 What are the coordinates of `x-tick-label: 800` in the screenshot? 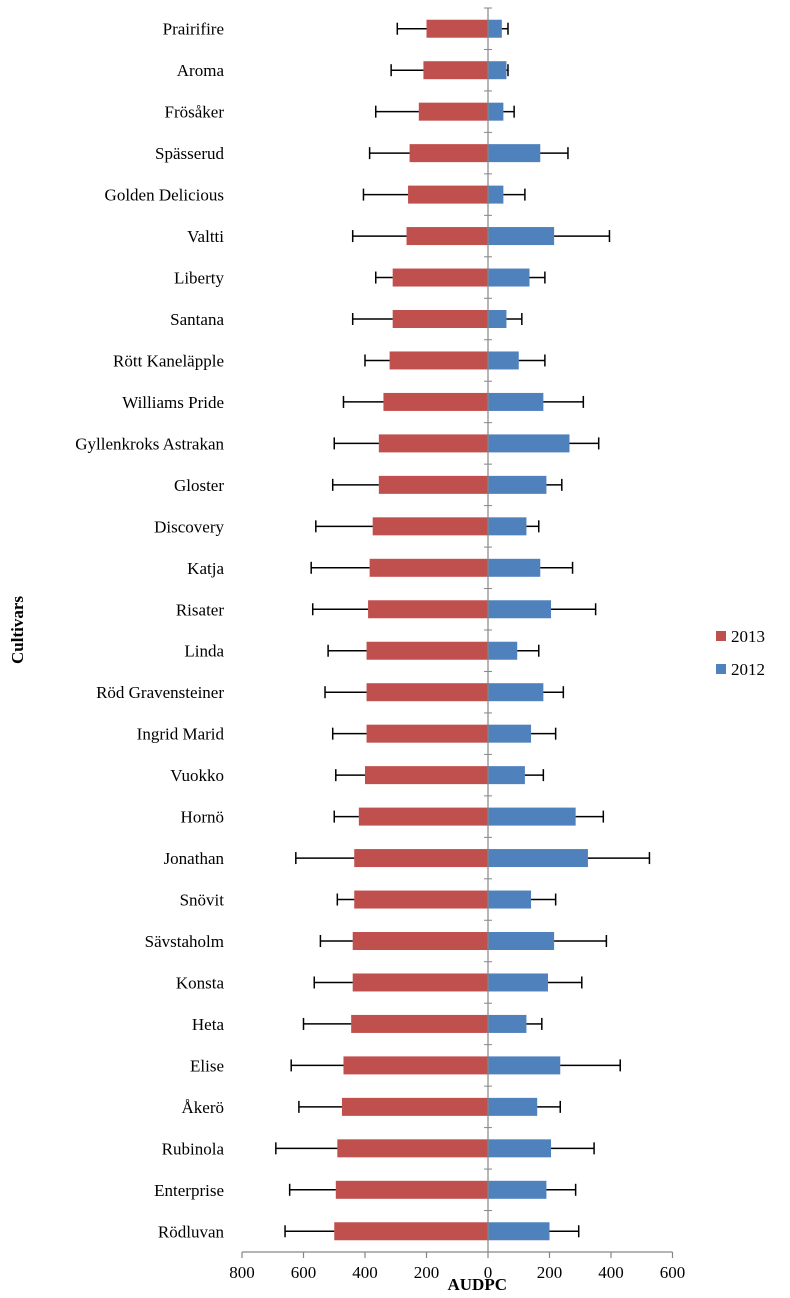 It's located at (242, 1272).